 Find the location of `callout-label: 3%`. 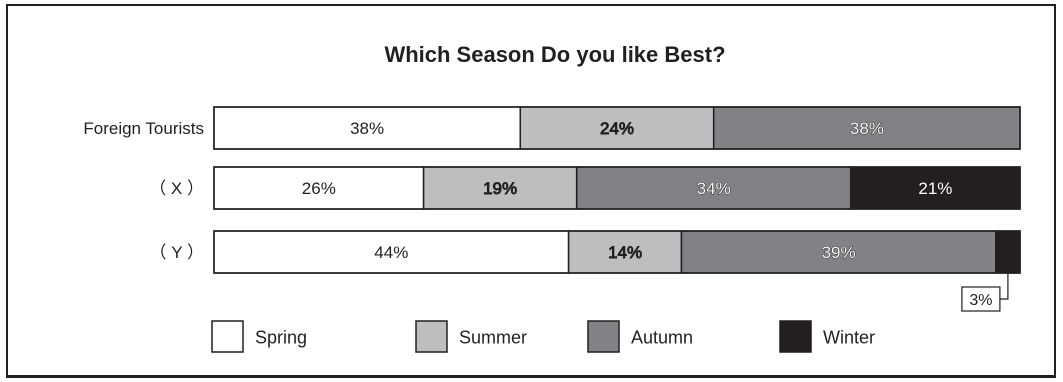

callout-label: 3% is located at coordinates (980, 300).